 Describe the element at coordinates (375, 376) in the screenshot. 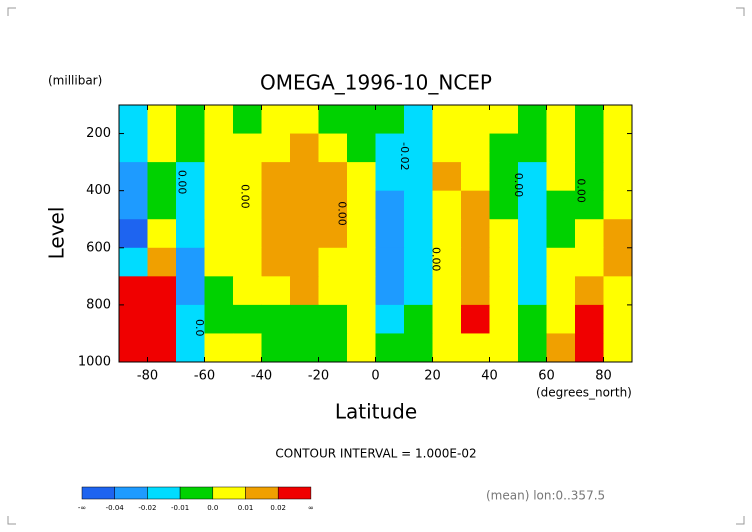

I see `x-tick-label: 0` at that location.